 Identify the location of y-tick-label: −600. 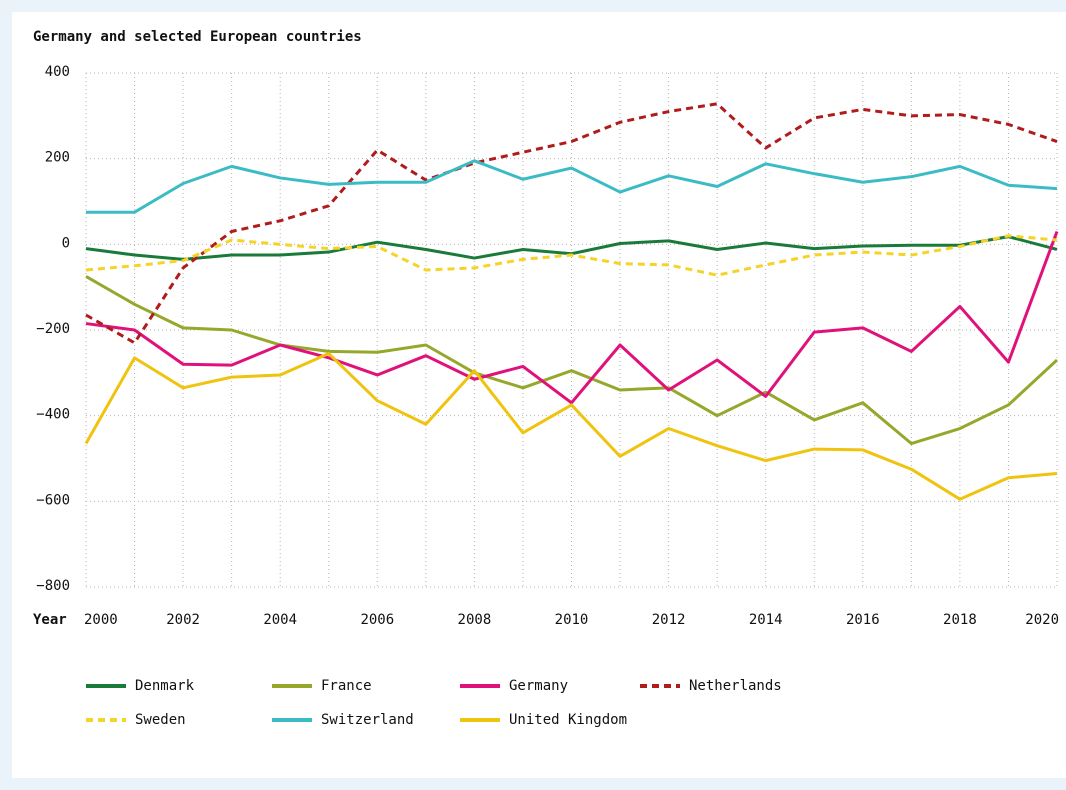
(53, 500).